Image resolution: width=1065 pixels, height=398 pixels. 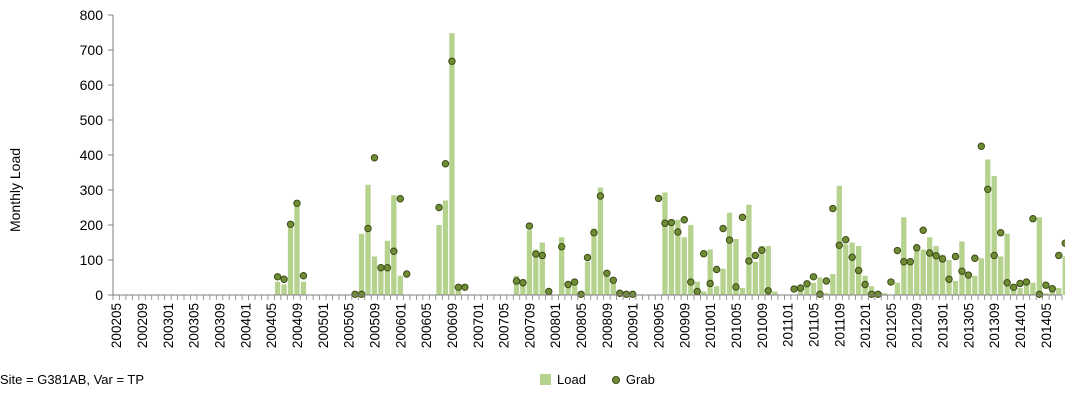 I want to click on x-tick-label: 201105, so click(x=813, y=325).